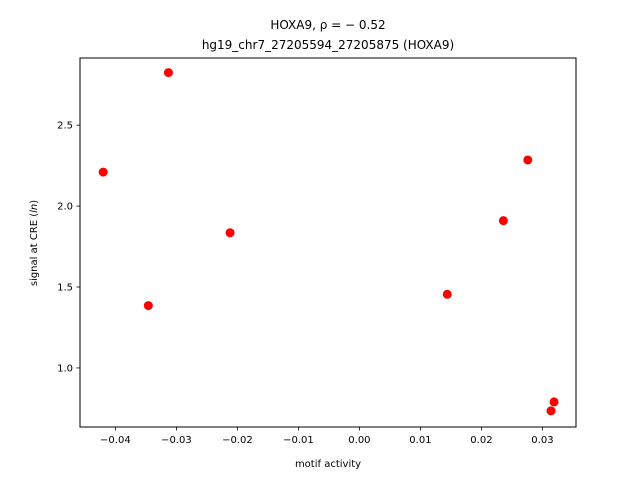 The width and height of the screenshot is (640, 480). I want to click on x-axis-ticks: −0.04 −0.03 −0.02 −0.01 0.00 0.01 0.02 0.03, so click(327, 436).